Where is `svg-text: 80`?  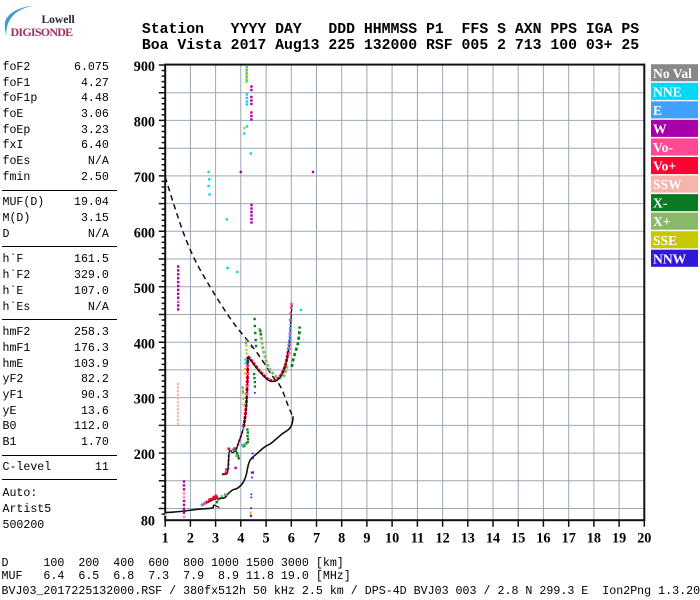
svg-text: 80 is located at coordinates (148, 522).